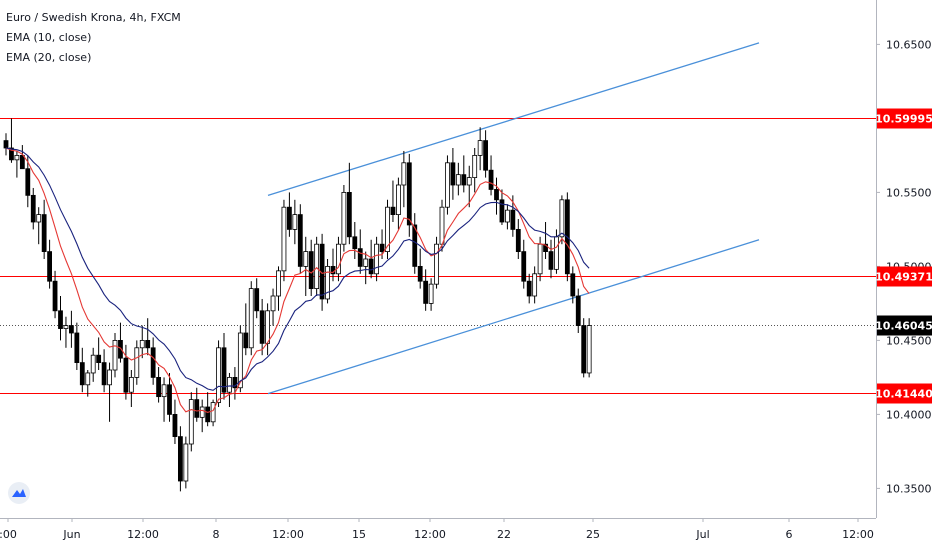 This screenshot has width=932, height=550. What do you see at coordinates (19, 493) in the screenshot?
I see `tradingview-logo-icon` at bounding box center [19, 493].